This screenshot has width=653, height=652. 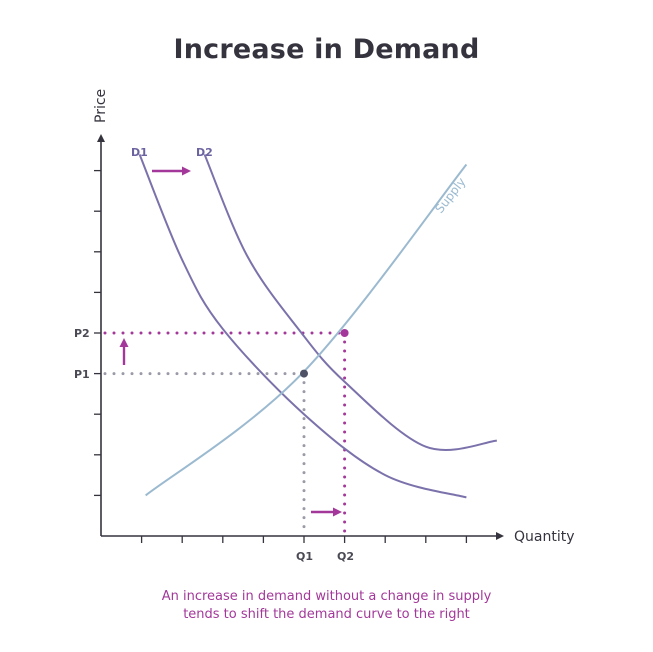 What do you see at coordinates (345, 556) in the screenshot?
I see `q2-label: Q2` at bounding box center [345, 556].